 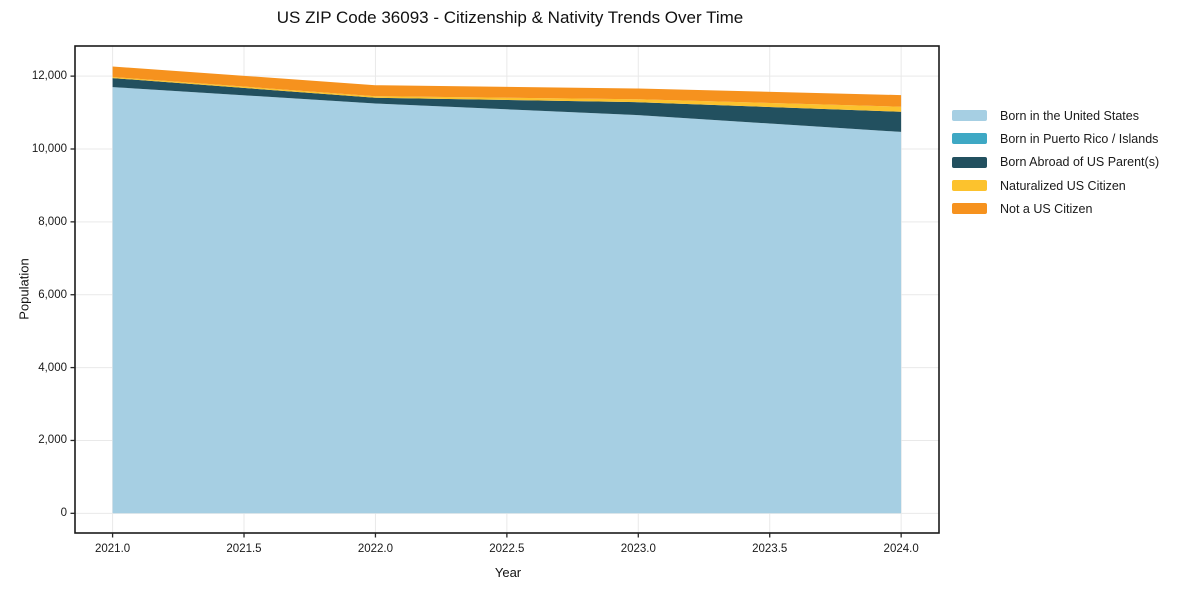 What do you see at coordinates (52, 440) in the screenshot?
I see `y-tick-label: 2,000` at bounding box center [52, 440].